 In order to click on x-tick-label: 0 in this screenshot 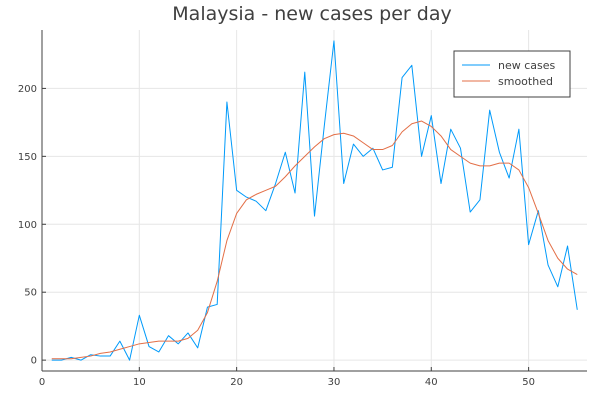, I will do `click(42, 382)`.